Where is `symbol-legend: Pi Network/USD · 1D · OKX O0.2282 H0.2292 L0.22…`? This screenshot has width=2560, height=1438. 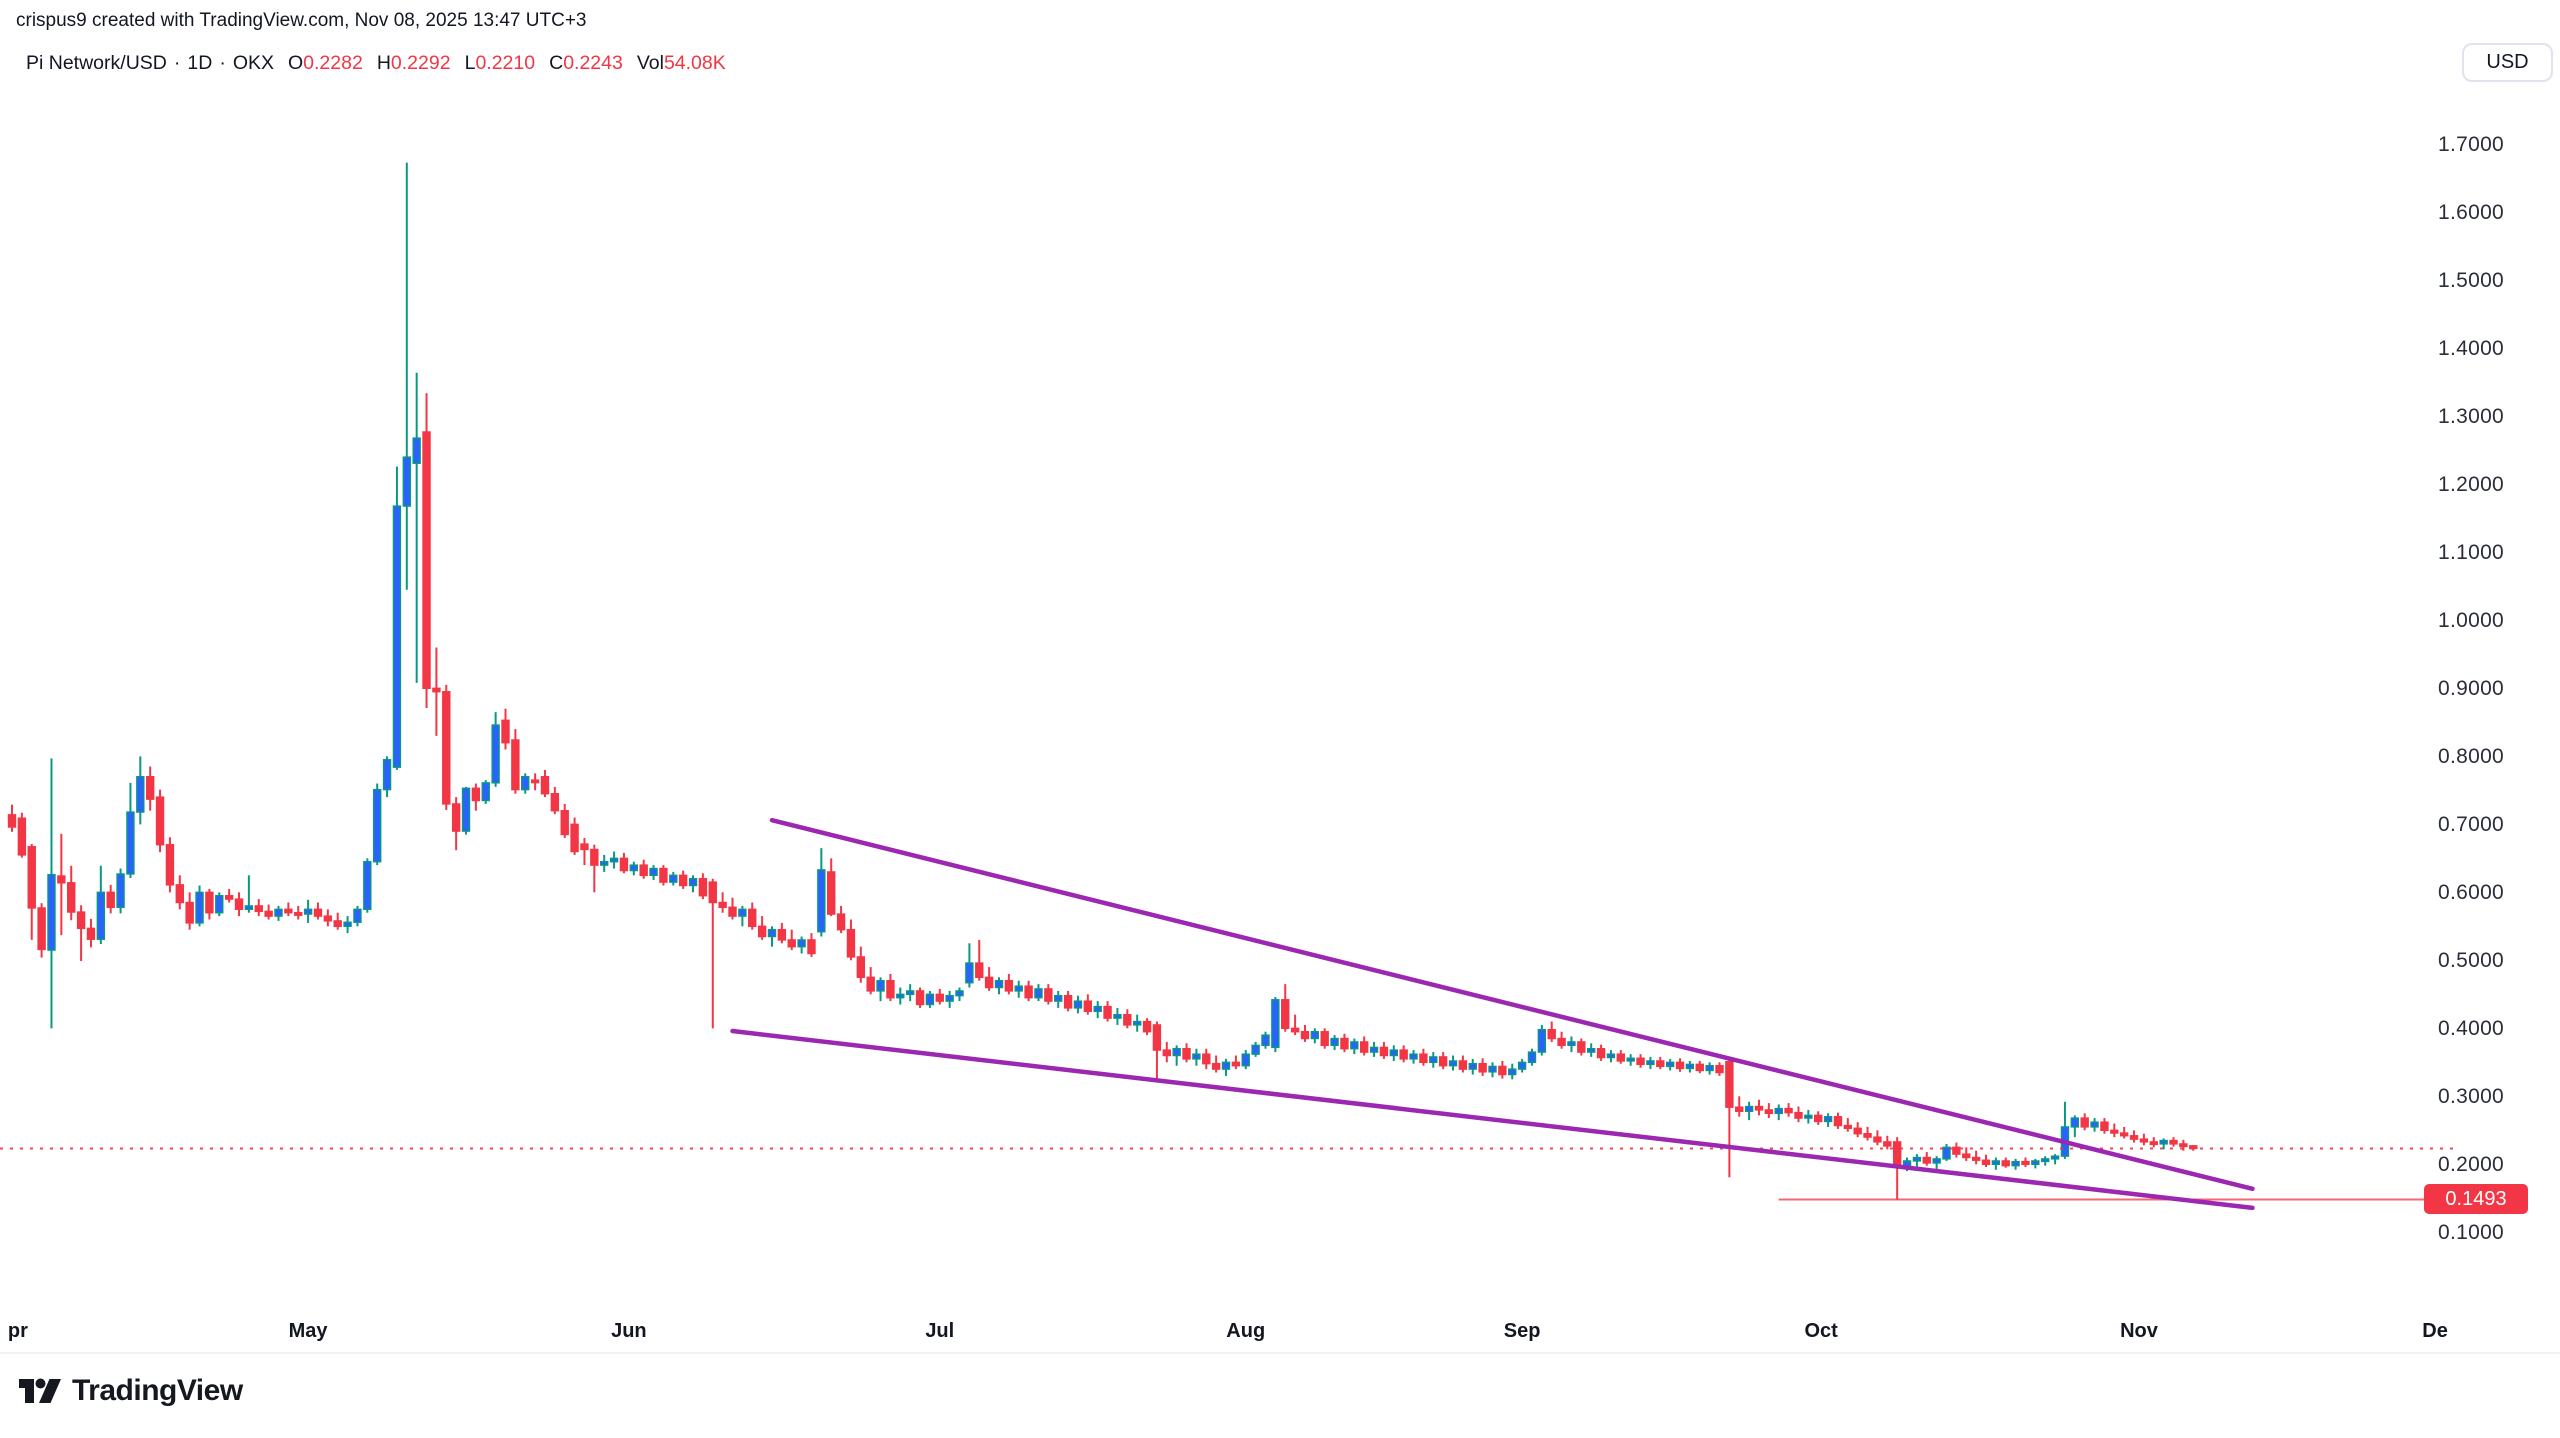 symbol-legend: Pi Network/USD · 1D · OKX O0.2282 H0.2292 L0.22… is located at coordinates (376, 63).